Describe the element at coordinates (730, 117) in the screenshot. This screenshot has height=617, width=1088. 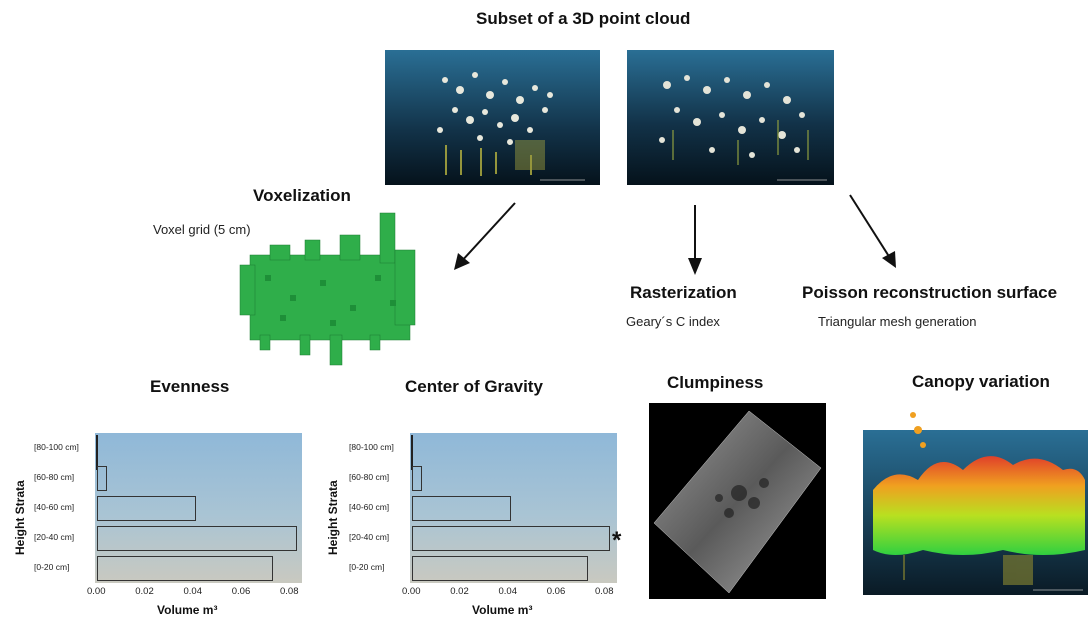
I see `point-cloud-image-top` at that location.